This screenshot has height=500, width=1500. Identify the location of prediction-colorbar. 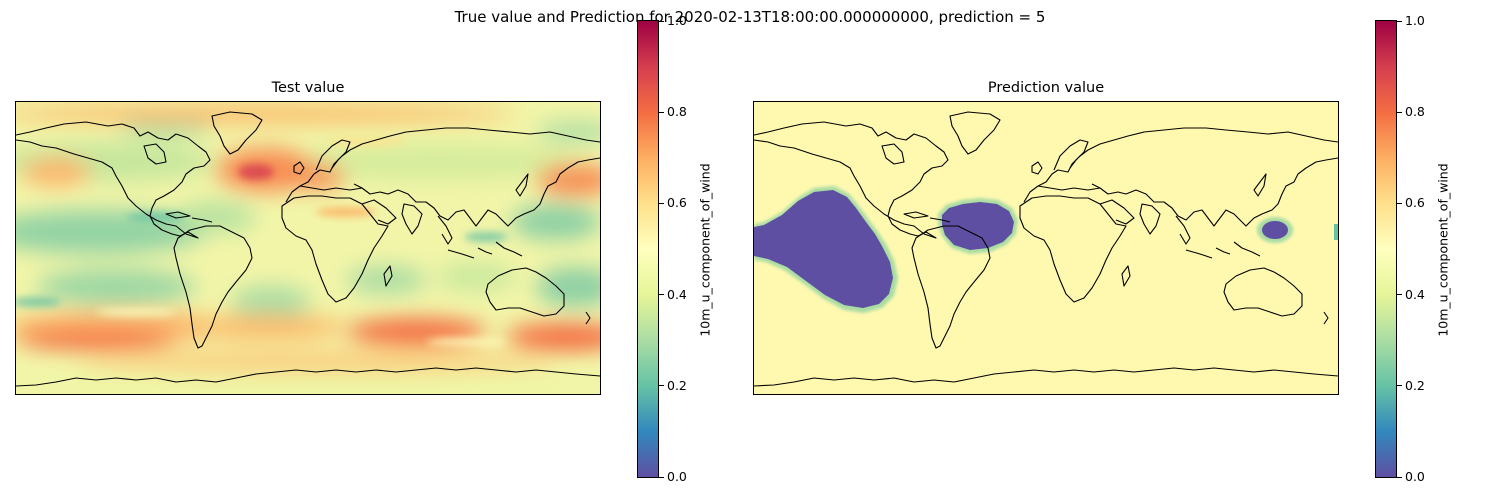
(1386, 249).